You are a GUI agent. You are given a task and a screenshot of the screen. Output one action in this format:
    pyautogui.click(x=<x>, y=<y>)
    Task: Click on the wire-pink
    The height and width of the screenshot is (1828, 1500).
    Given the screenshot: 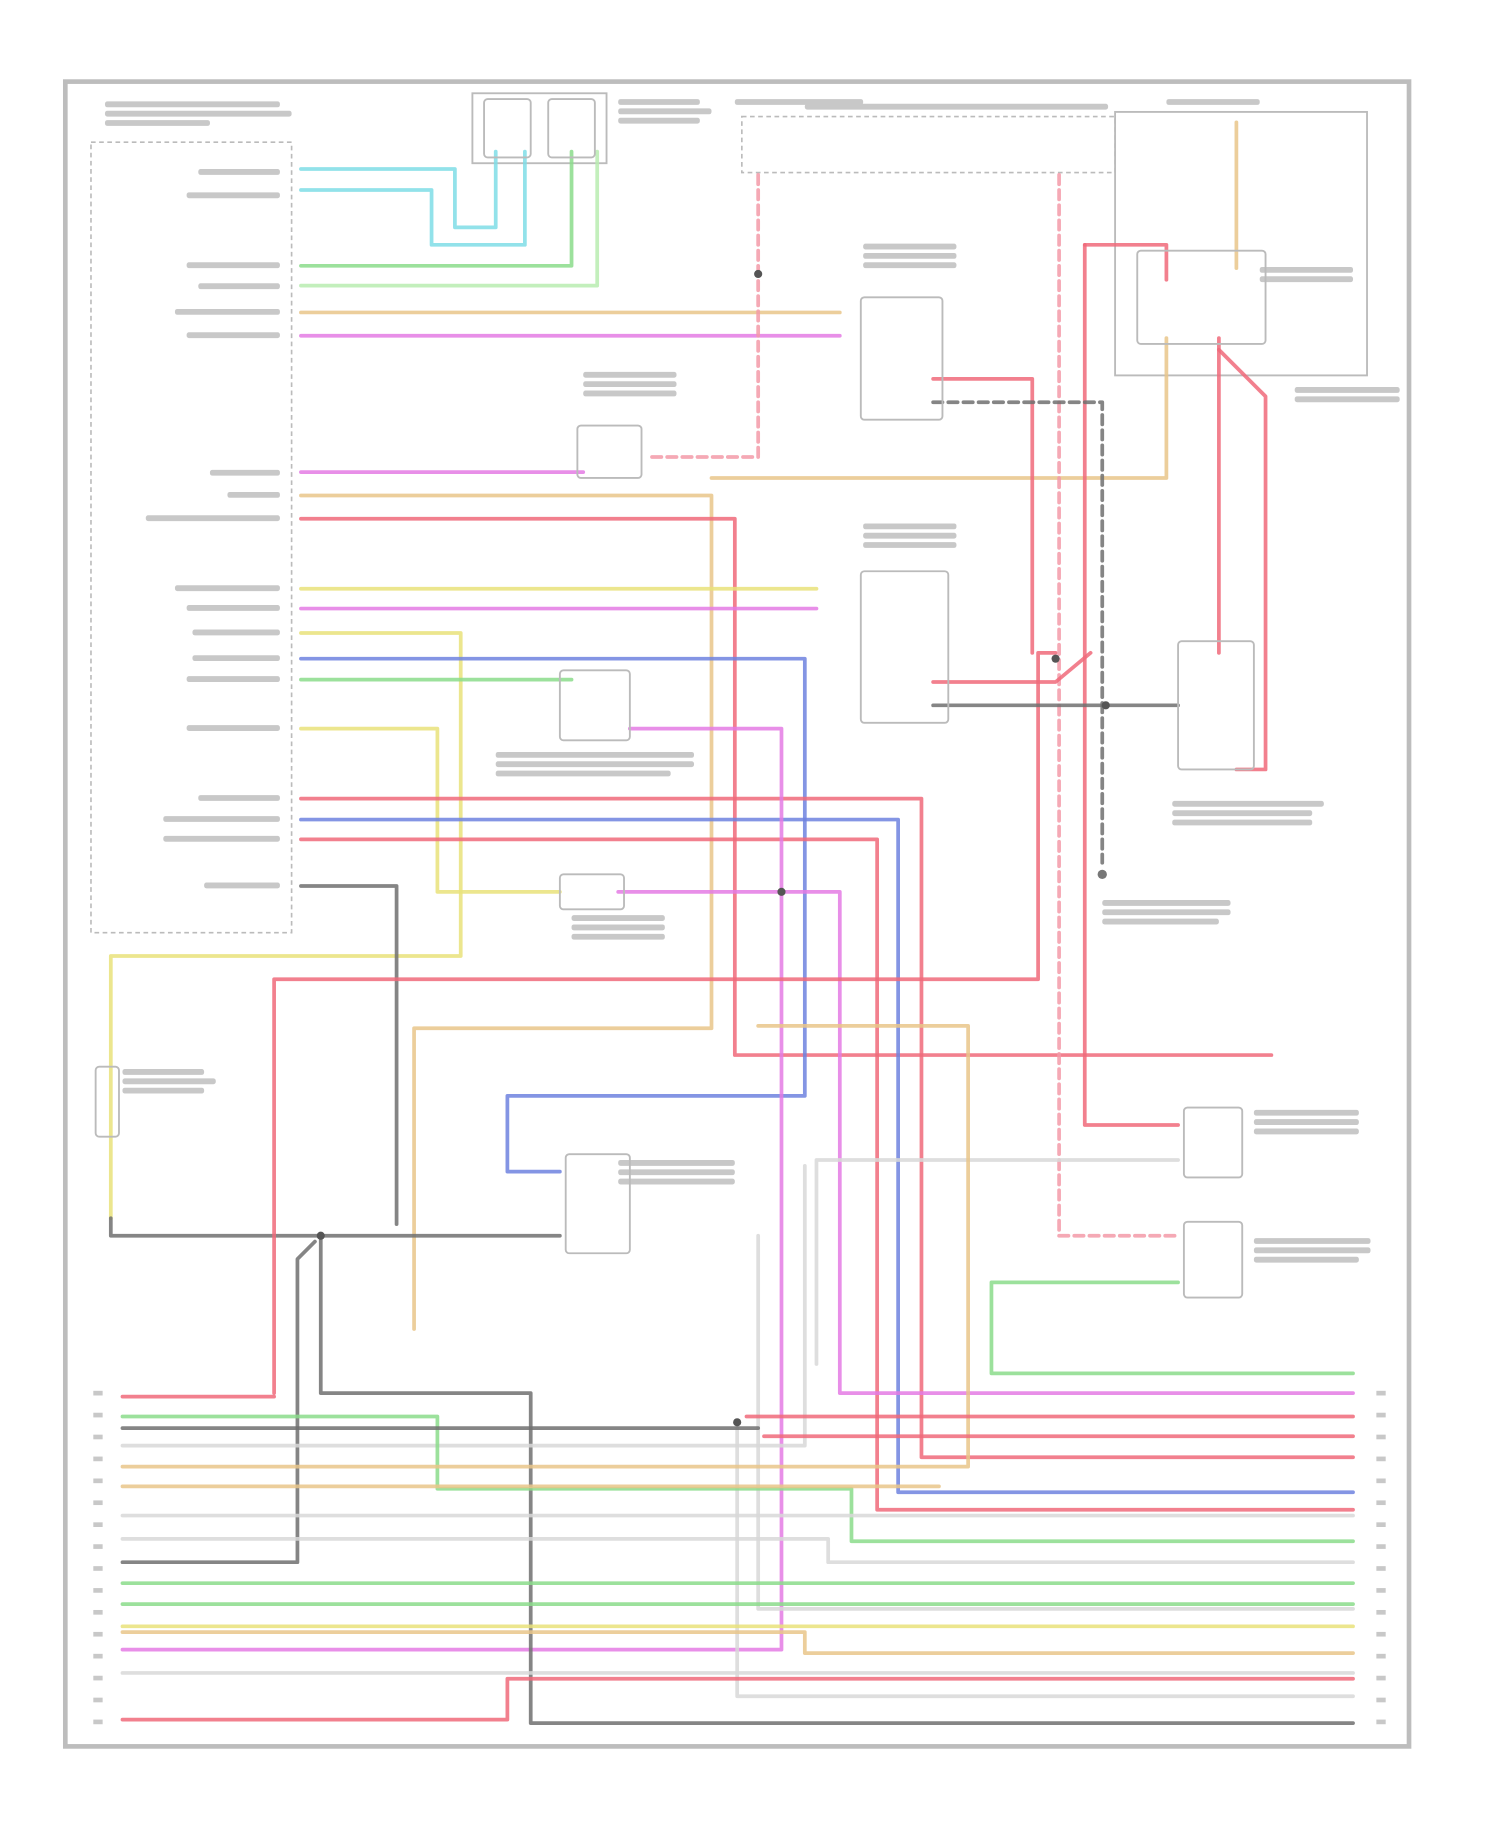 What is the action you would take?
    pyautogui.click(x=1118, y=705)
    